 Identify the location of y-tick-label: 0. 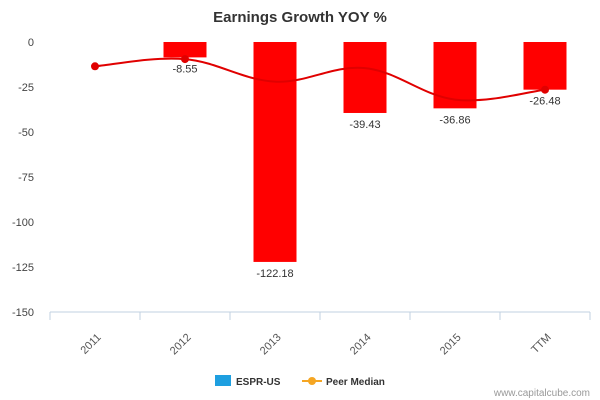
(31, 43).